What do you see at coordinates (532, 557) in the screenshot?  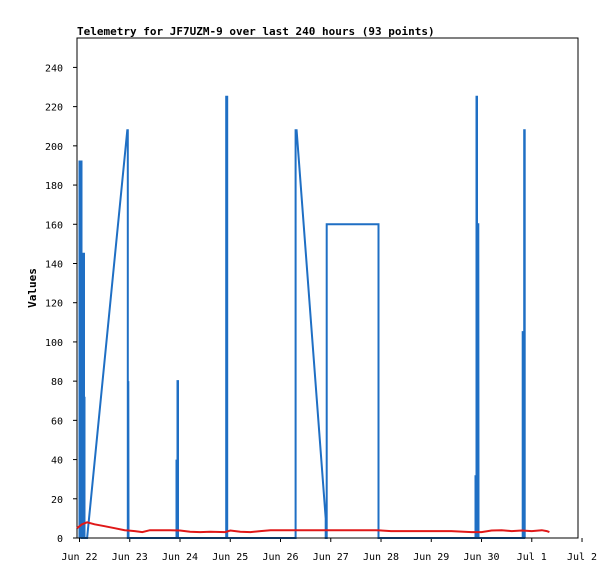 I see `x-tick-label: Jul 1` at bounding box center [532, 557].